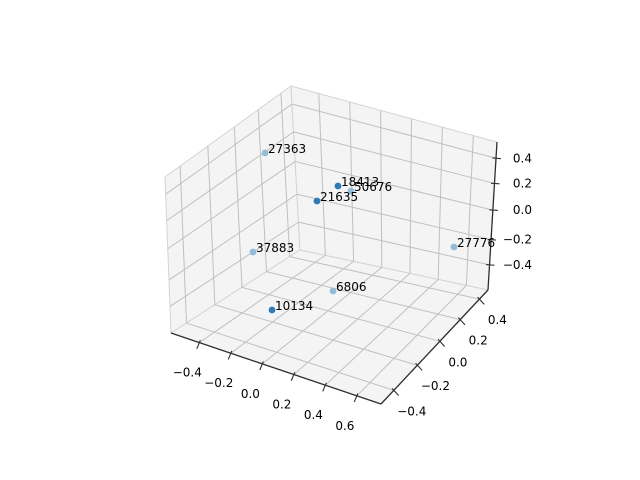 The height and width of the screenshot is (480, 640). Describe the element at coordinates (522, 183) in the screenshot. I see `z-tick-label: 0.2` at that location.